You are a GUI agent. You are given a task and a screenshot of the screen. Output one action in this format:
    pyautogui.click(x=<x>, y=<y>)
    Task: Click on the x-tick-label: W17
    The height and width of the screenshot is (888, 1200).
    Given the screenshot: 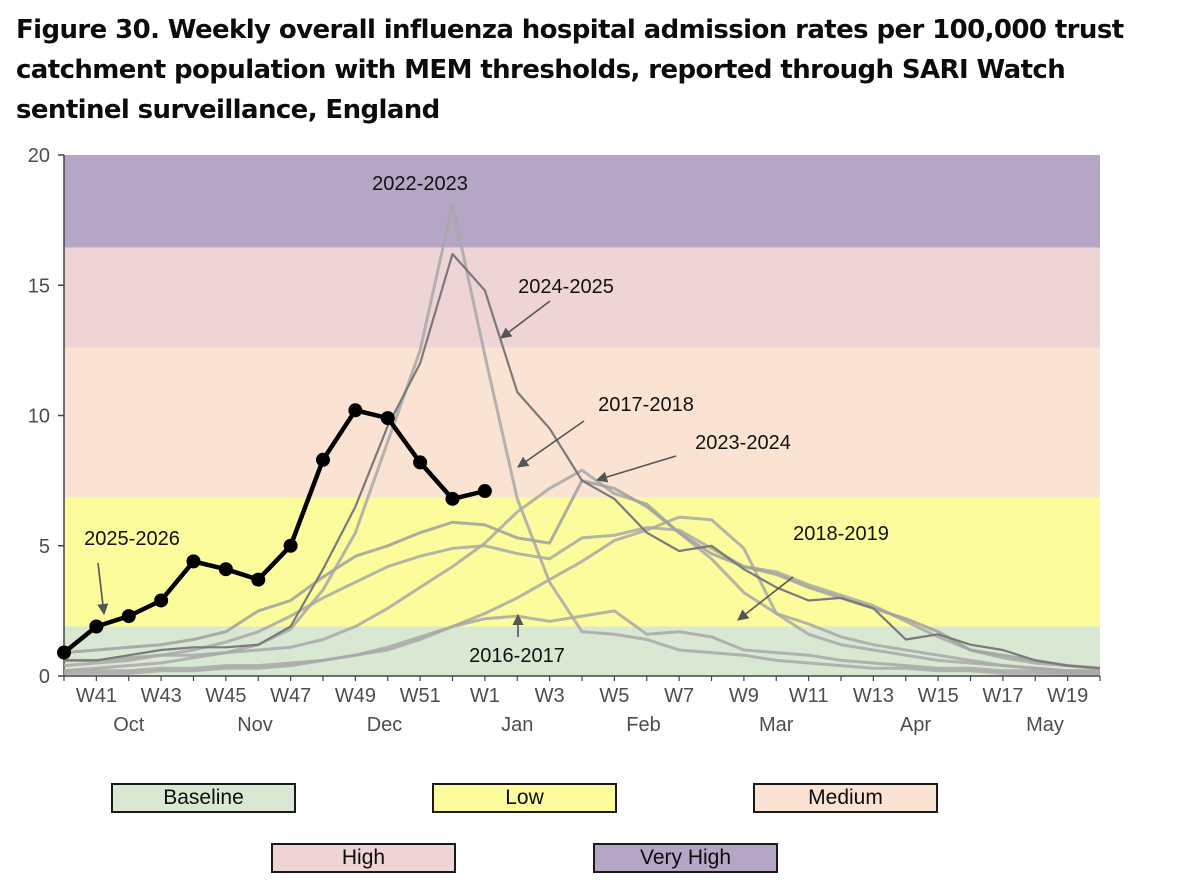 What is the action you would take?
    pyautogui.click(x=1002, y=696)
    